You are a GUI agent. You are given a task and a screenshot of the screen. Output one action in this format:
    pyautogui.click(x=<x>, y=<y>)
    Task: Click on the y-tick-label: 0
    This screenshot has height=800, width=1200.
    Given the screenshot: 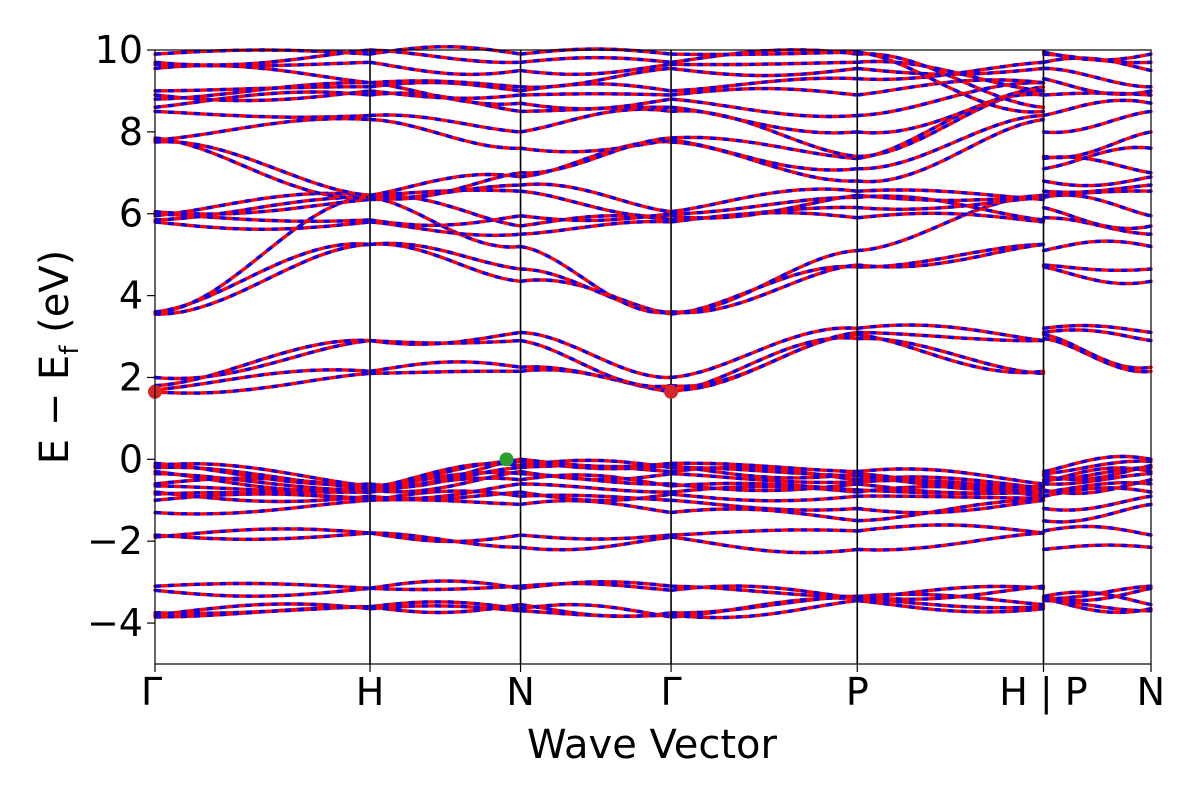 What is the action you would take?
    pyautogui.click(x=131, y=459)
    